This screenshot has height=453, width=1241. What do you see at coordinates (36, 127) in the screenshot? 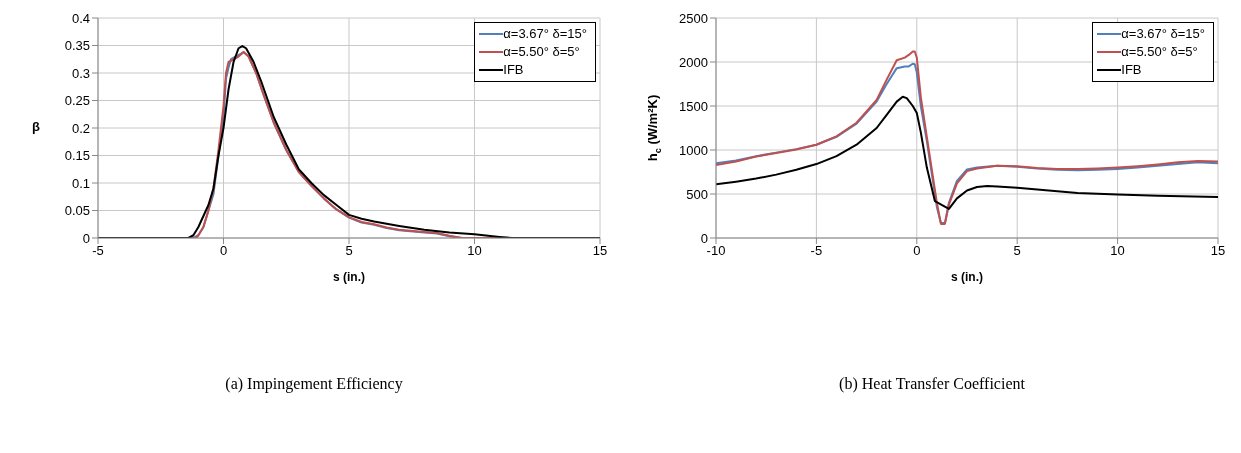
I see `y-axis-title: β` at bounding box center [36, 127].